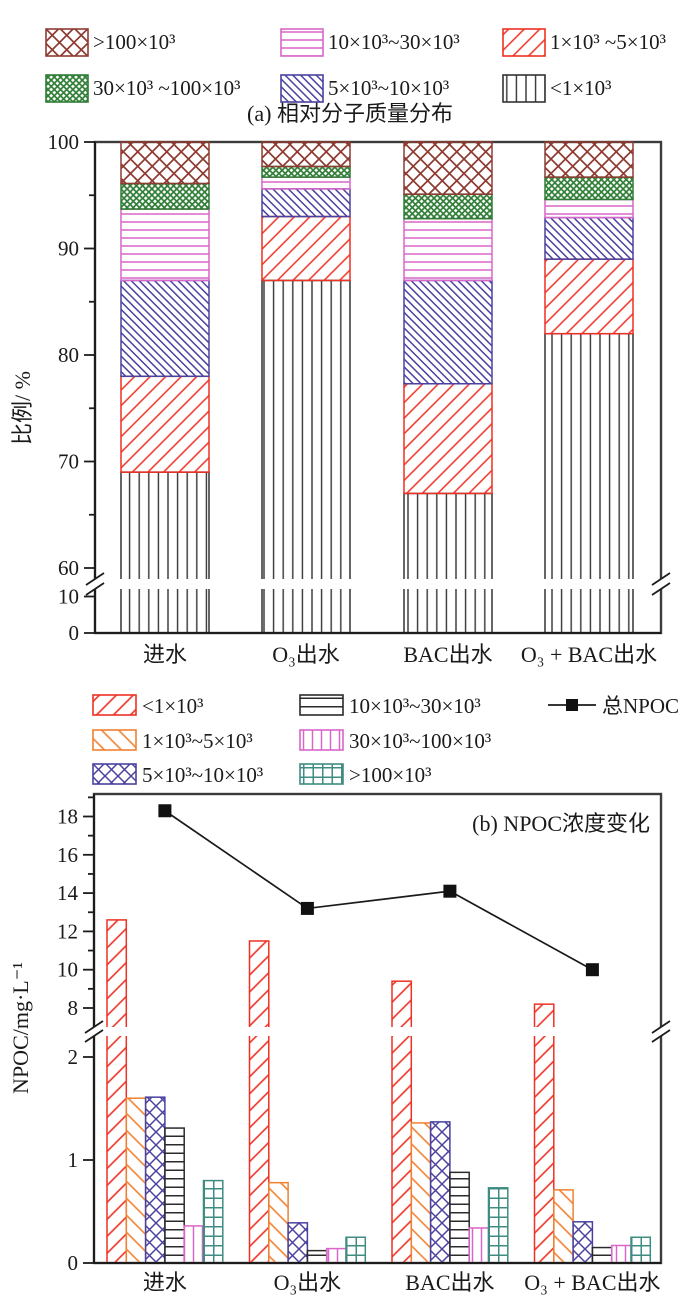  Describe the element at coordinates (167, 88) in the screenshot. I see `legend-item-label: 30×10³ ~100×10³` at that location.